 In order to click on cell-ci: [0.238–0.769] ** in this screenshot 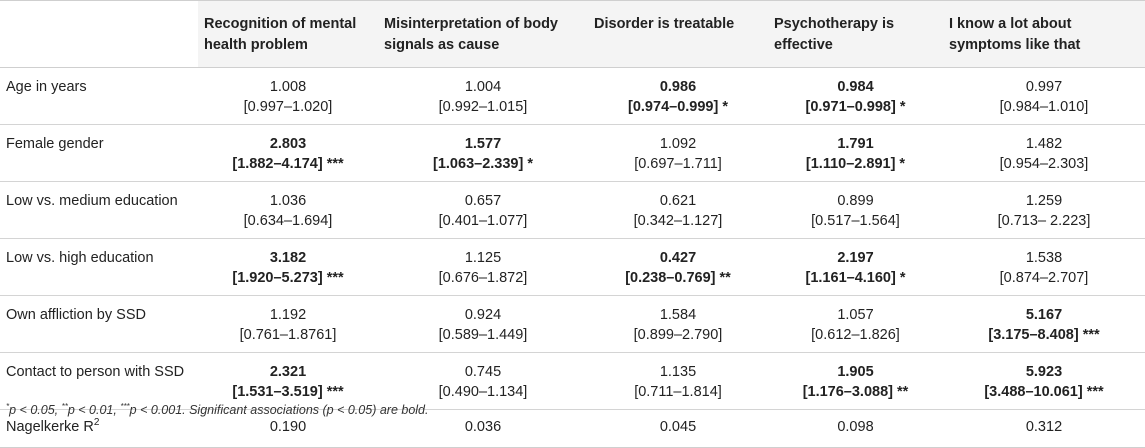, I will do `click(678, 278)`.